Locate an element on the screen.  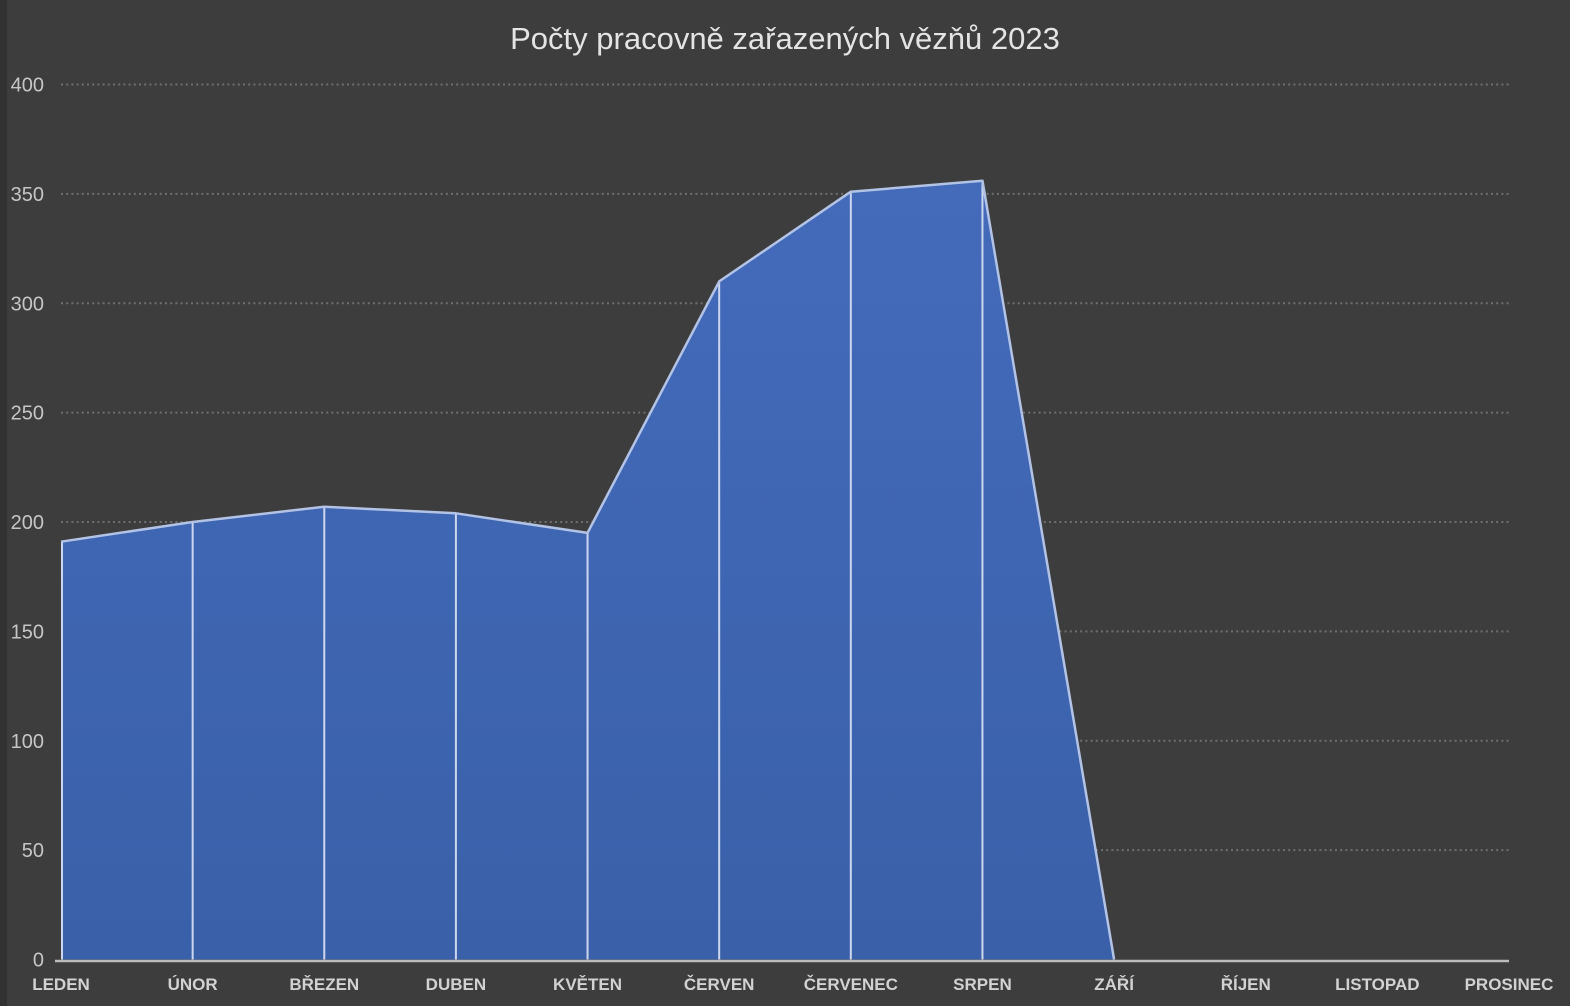
x-tick-label: PROSINEC is located at coordinates (1509, 984).